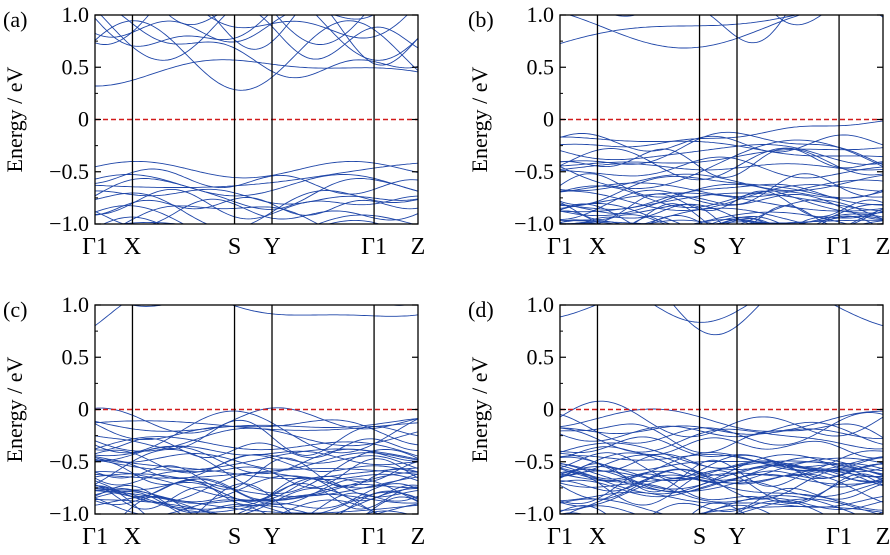  Describe the element at coordinates (481, 309) in the screenshot. I see `panel-label: (d)` at that location.